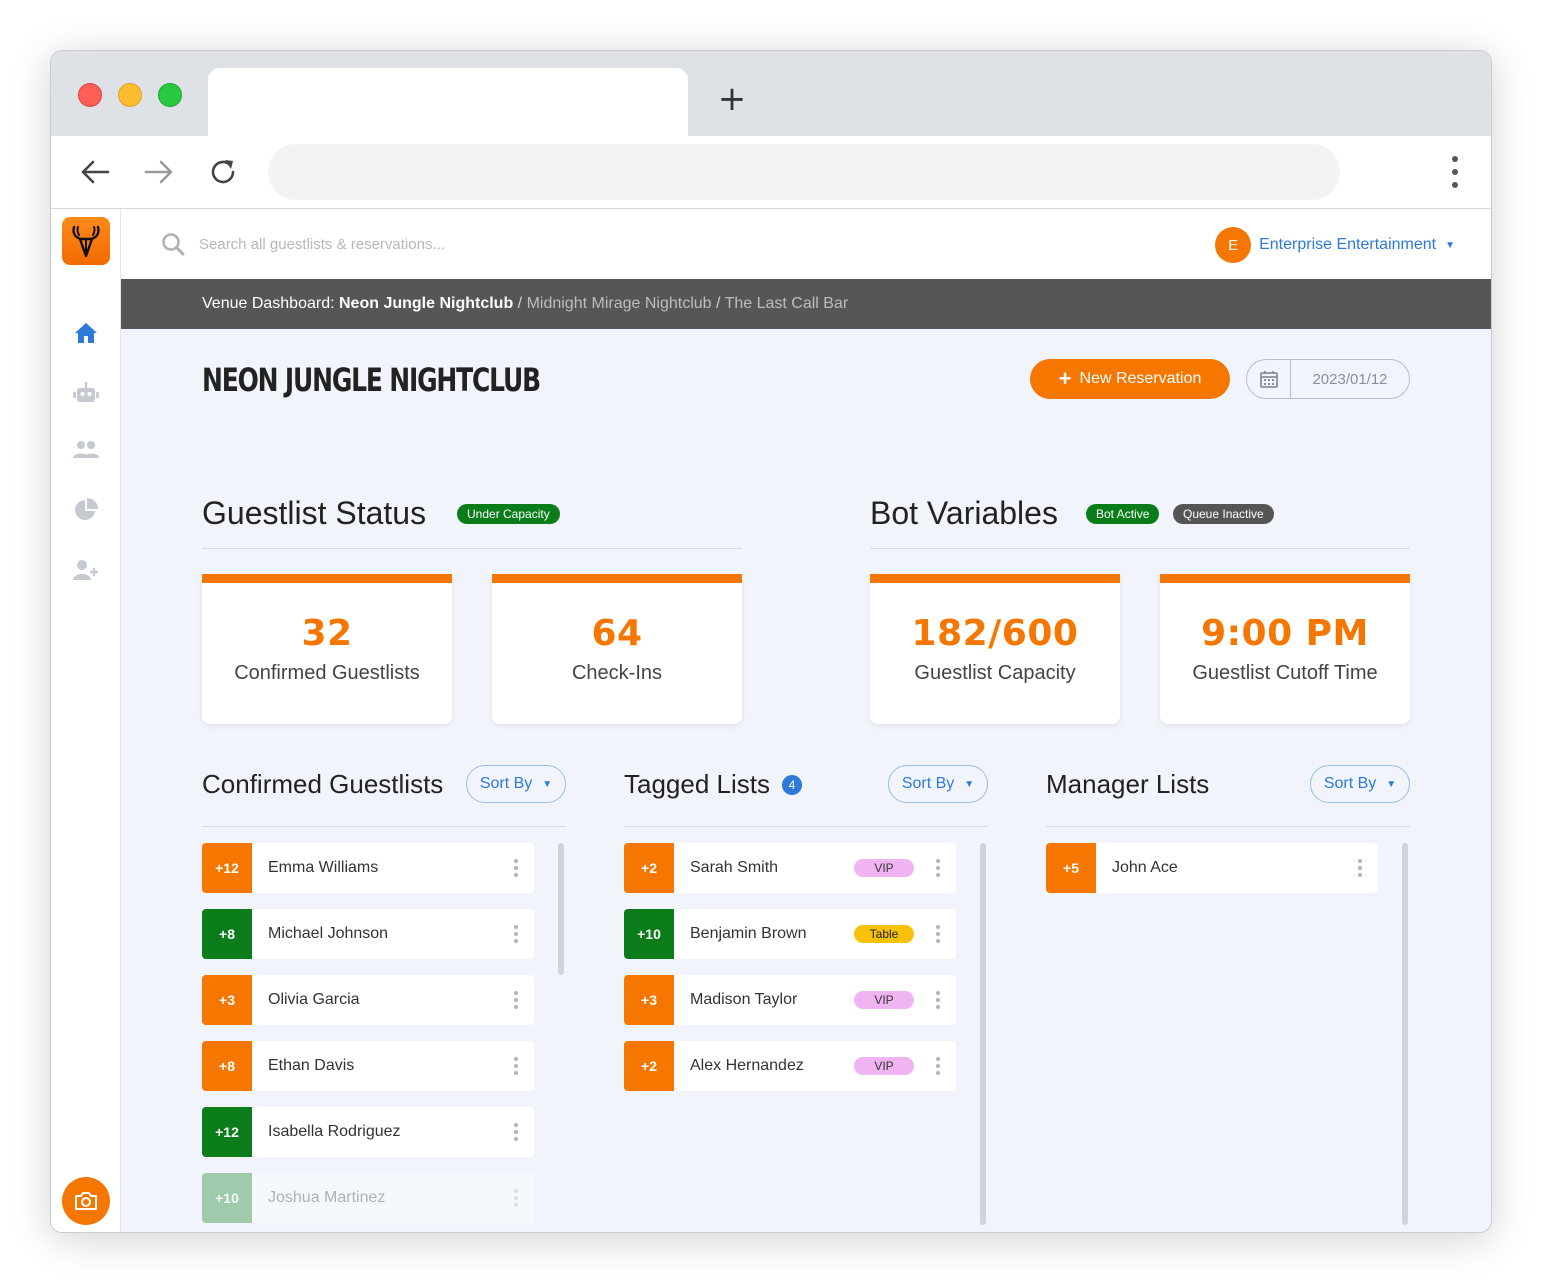 The image size is (1542, 1283). I want to click on search-input, so click(449, 244).